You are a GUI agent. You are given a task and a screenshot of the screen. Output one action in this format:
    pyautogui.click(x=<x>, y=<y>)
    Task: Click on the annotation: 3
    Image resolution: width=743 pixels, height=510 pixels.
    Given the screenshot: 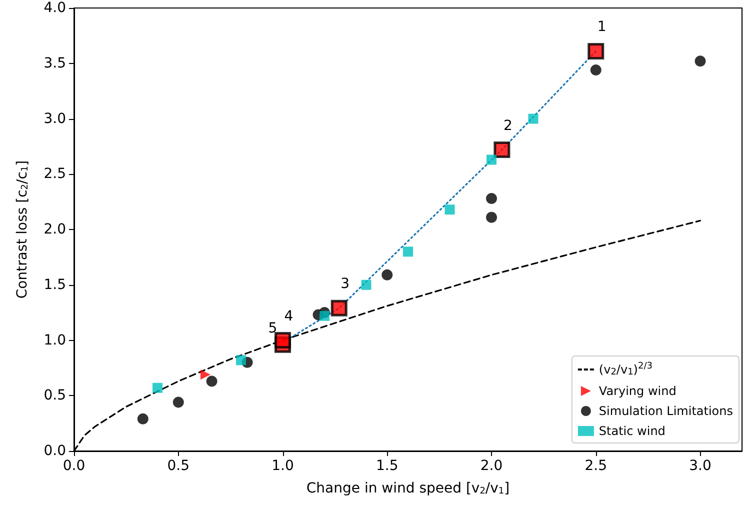 What is the action you would take?
    pyautogui.click(x=345, y=284)
    